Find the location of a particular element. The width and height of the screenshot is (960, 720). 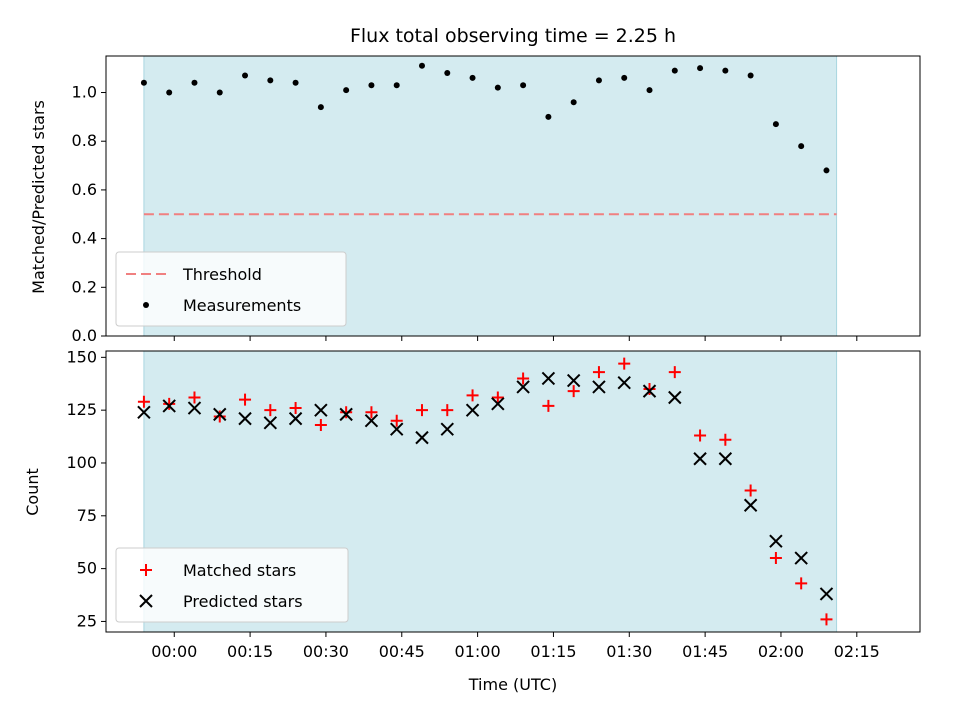

x-tick-label: 00:30 is located at coordinates (326, 651).